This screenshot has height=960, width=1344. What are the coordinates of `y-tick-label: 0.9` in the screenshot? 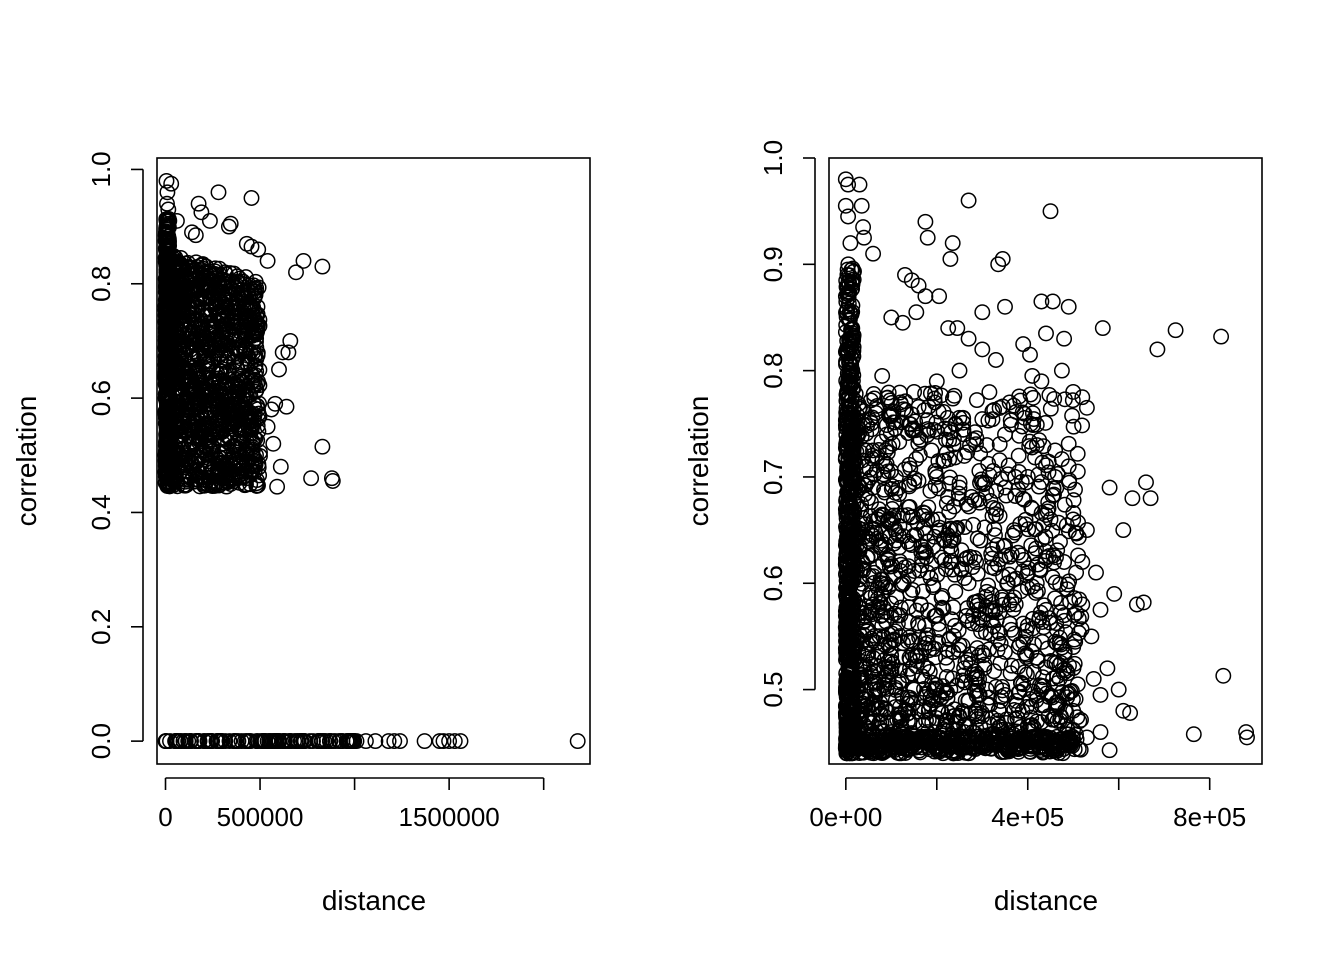 It's located at (773, 264).